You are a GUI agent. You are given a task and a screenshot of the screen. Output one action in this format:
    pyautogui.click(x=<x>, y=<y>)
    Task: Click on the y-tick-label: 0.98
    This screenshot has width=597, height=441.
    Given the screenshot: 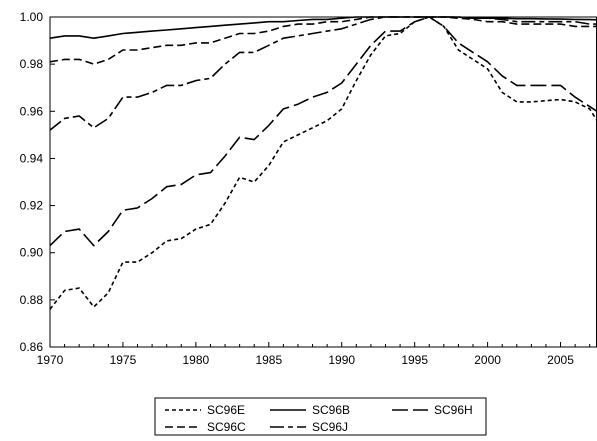 What is the action you would take?
    pyautogui.click(x=32, y=64)
    